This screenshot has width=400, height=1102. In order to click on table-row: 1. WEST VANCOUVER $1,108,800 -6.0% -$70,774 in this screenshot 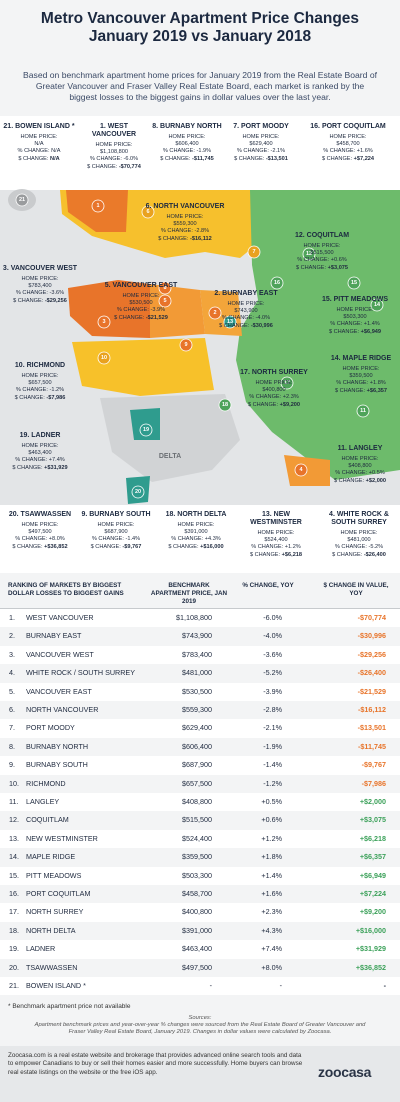, I will do `click(200, 618)`.